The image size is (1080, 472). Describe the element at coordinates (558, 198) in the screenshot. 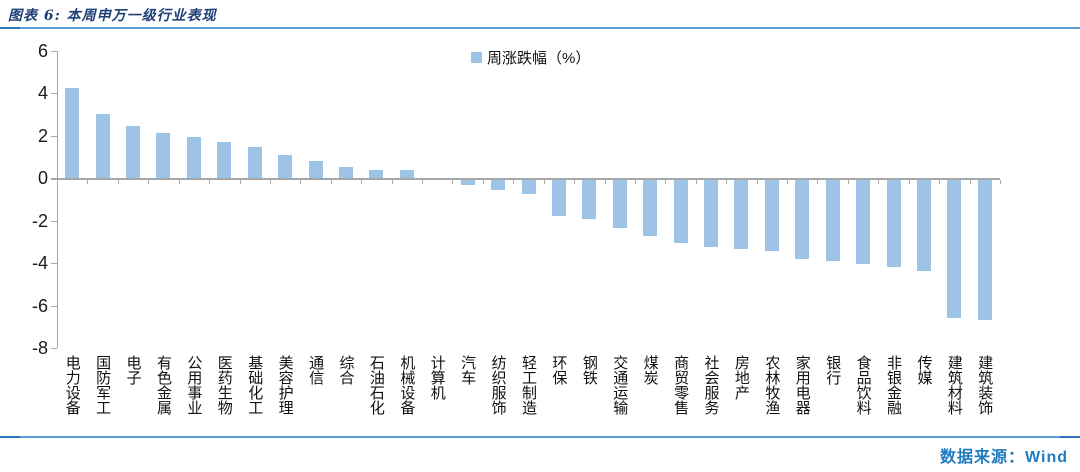

I see `bar-环保` at that location.